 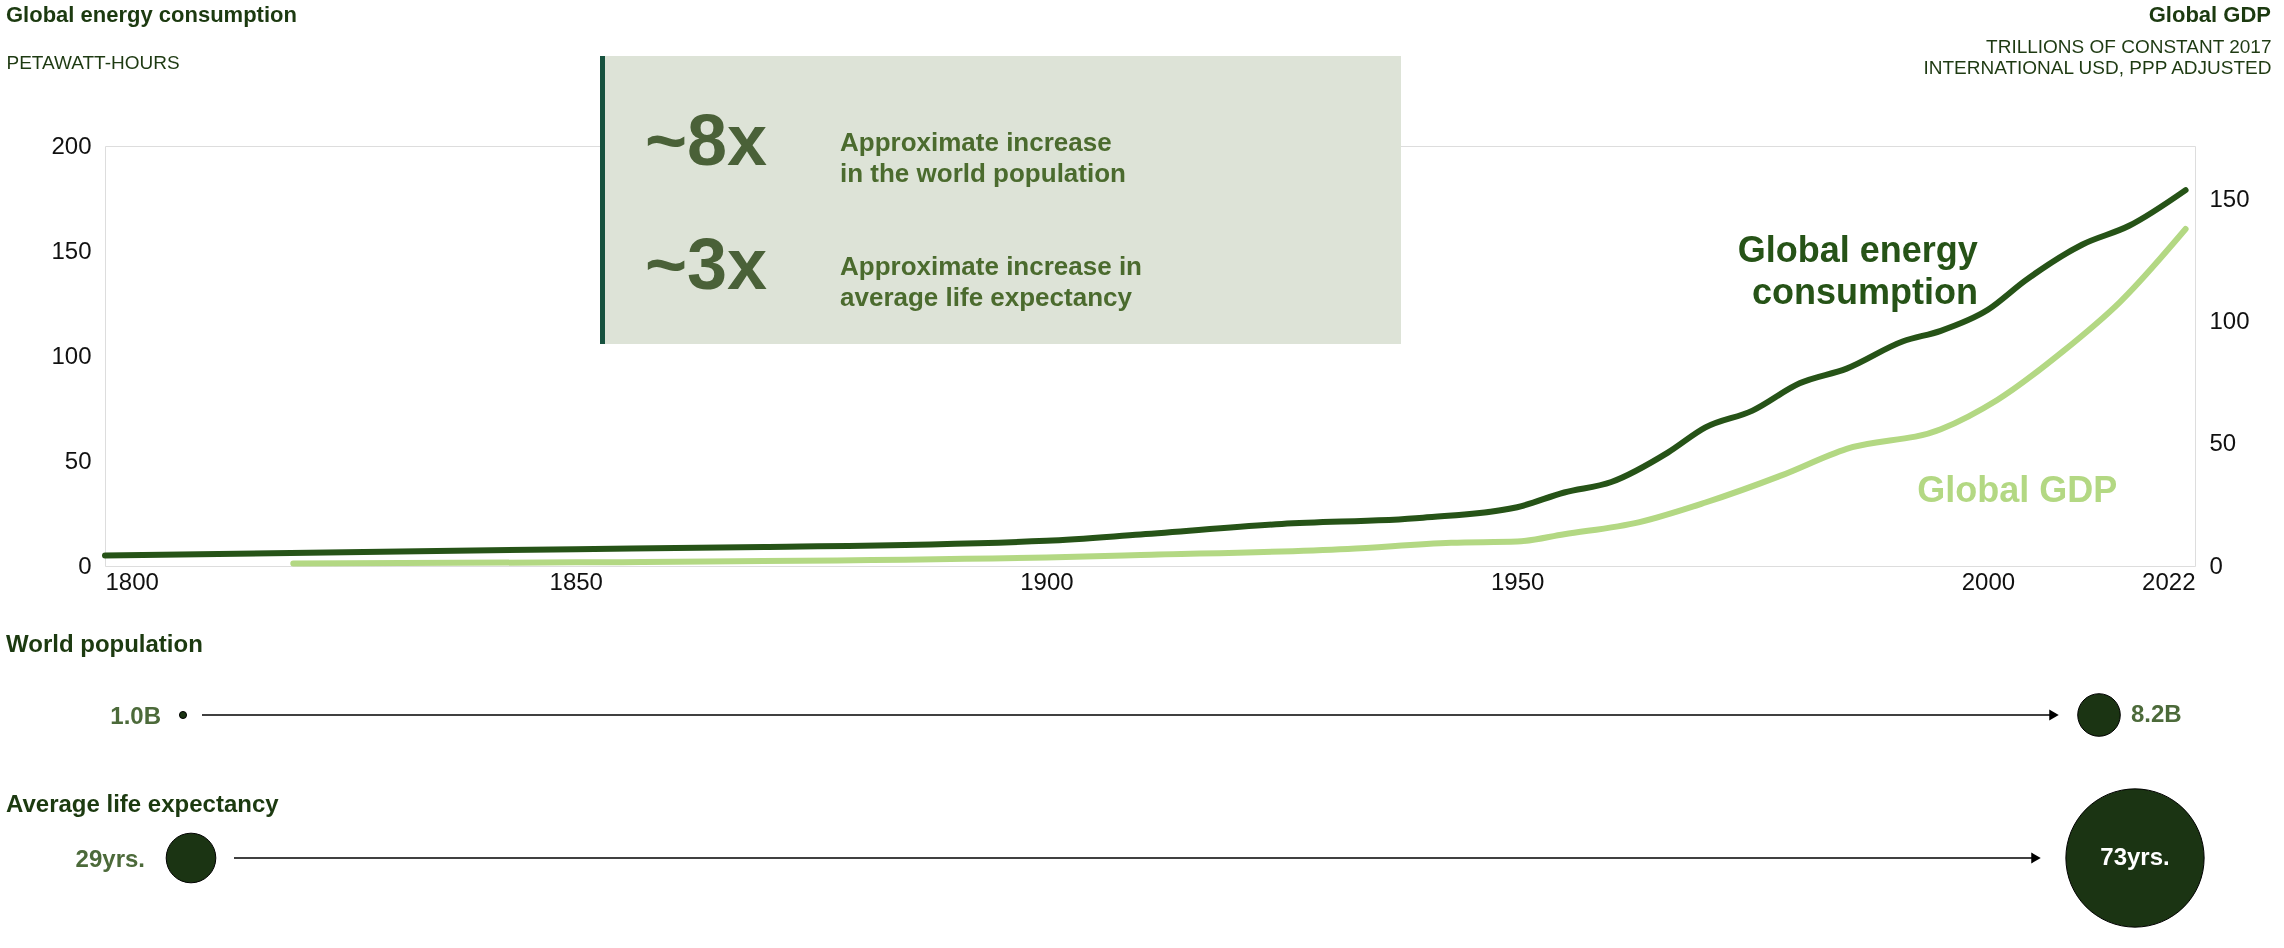 I want to click on text: 1.0B, so click(x=135, y=715).